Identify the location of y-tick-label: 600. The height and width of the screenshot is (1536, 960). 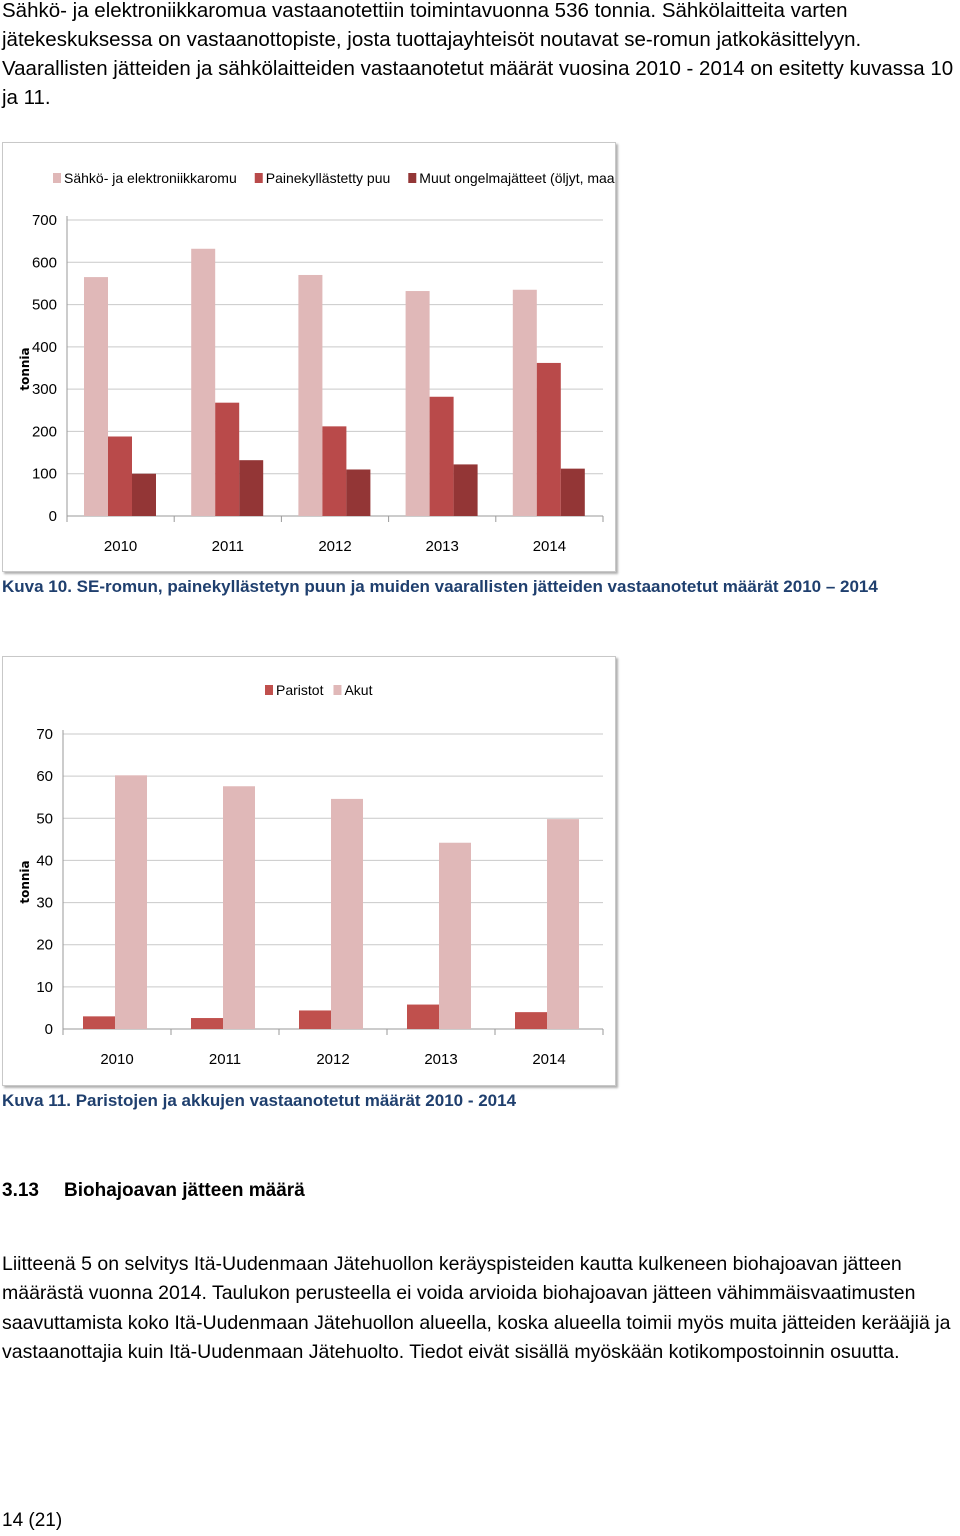
(44, 262).